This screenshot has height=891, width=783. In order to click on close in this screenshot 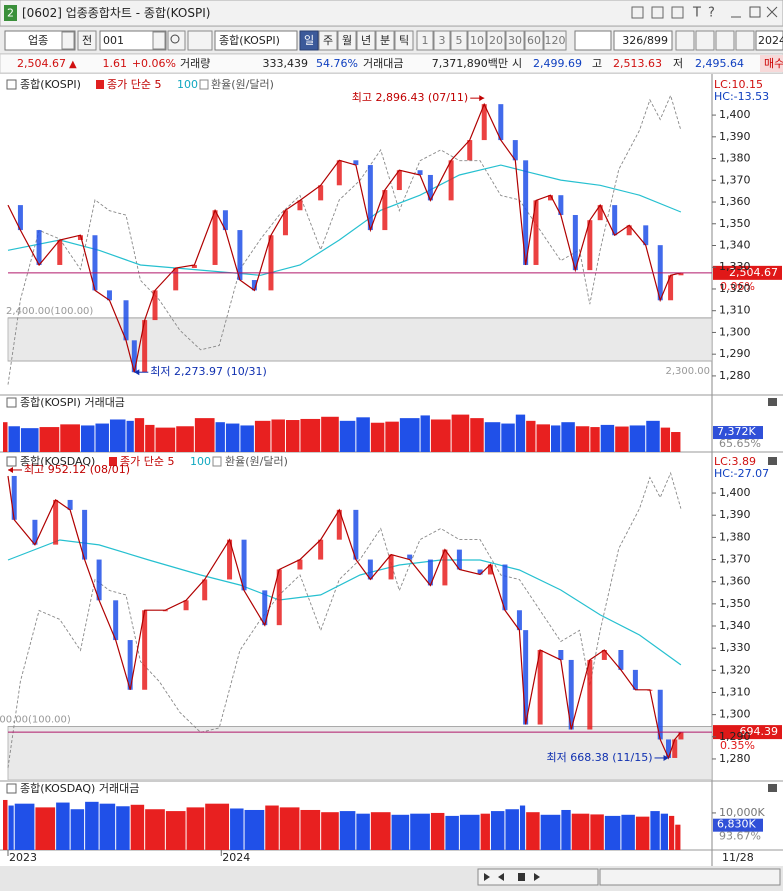, I will do `click(772, 12)`.